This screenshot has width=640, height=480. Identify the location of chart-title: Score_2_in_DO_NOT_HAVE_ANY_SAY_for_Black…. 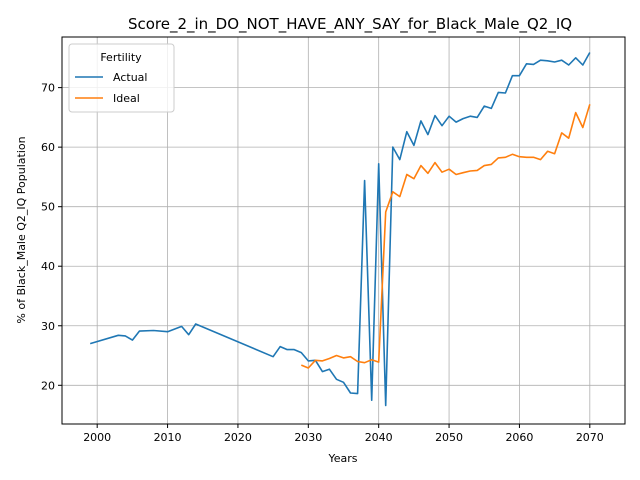
(350, 24).